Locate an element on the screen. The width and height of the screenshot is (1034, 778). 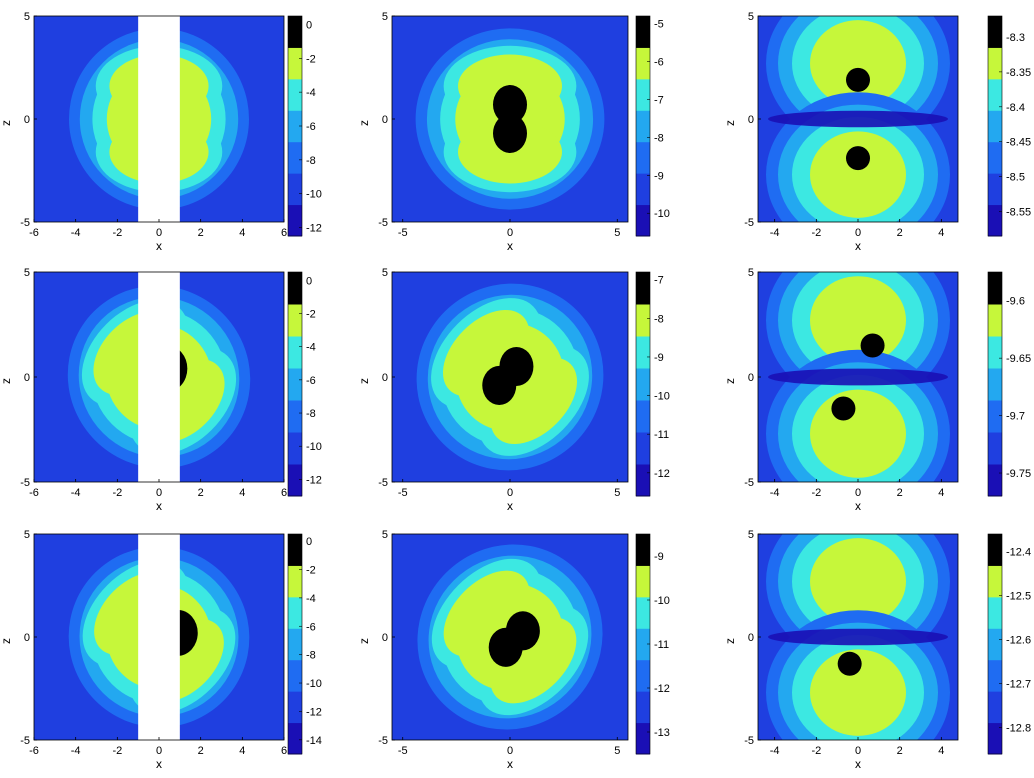
x-tick-label: 6 is located at coordinates (284, 233).